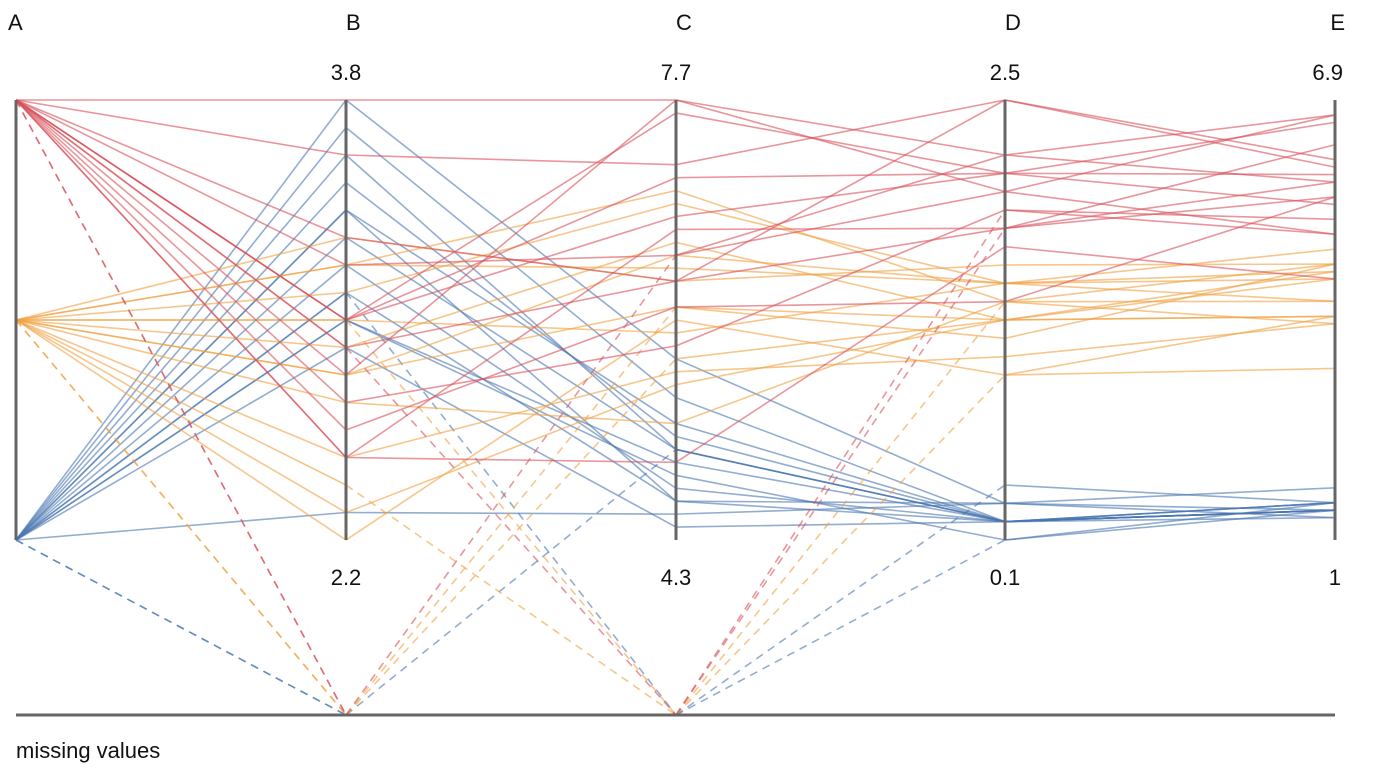  I want to click on data-line-setosa, so click(675, 521).